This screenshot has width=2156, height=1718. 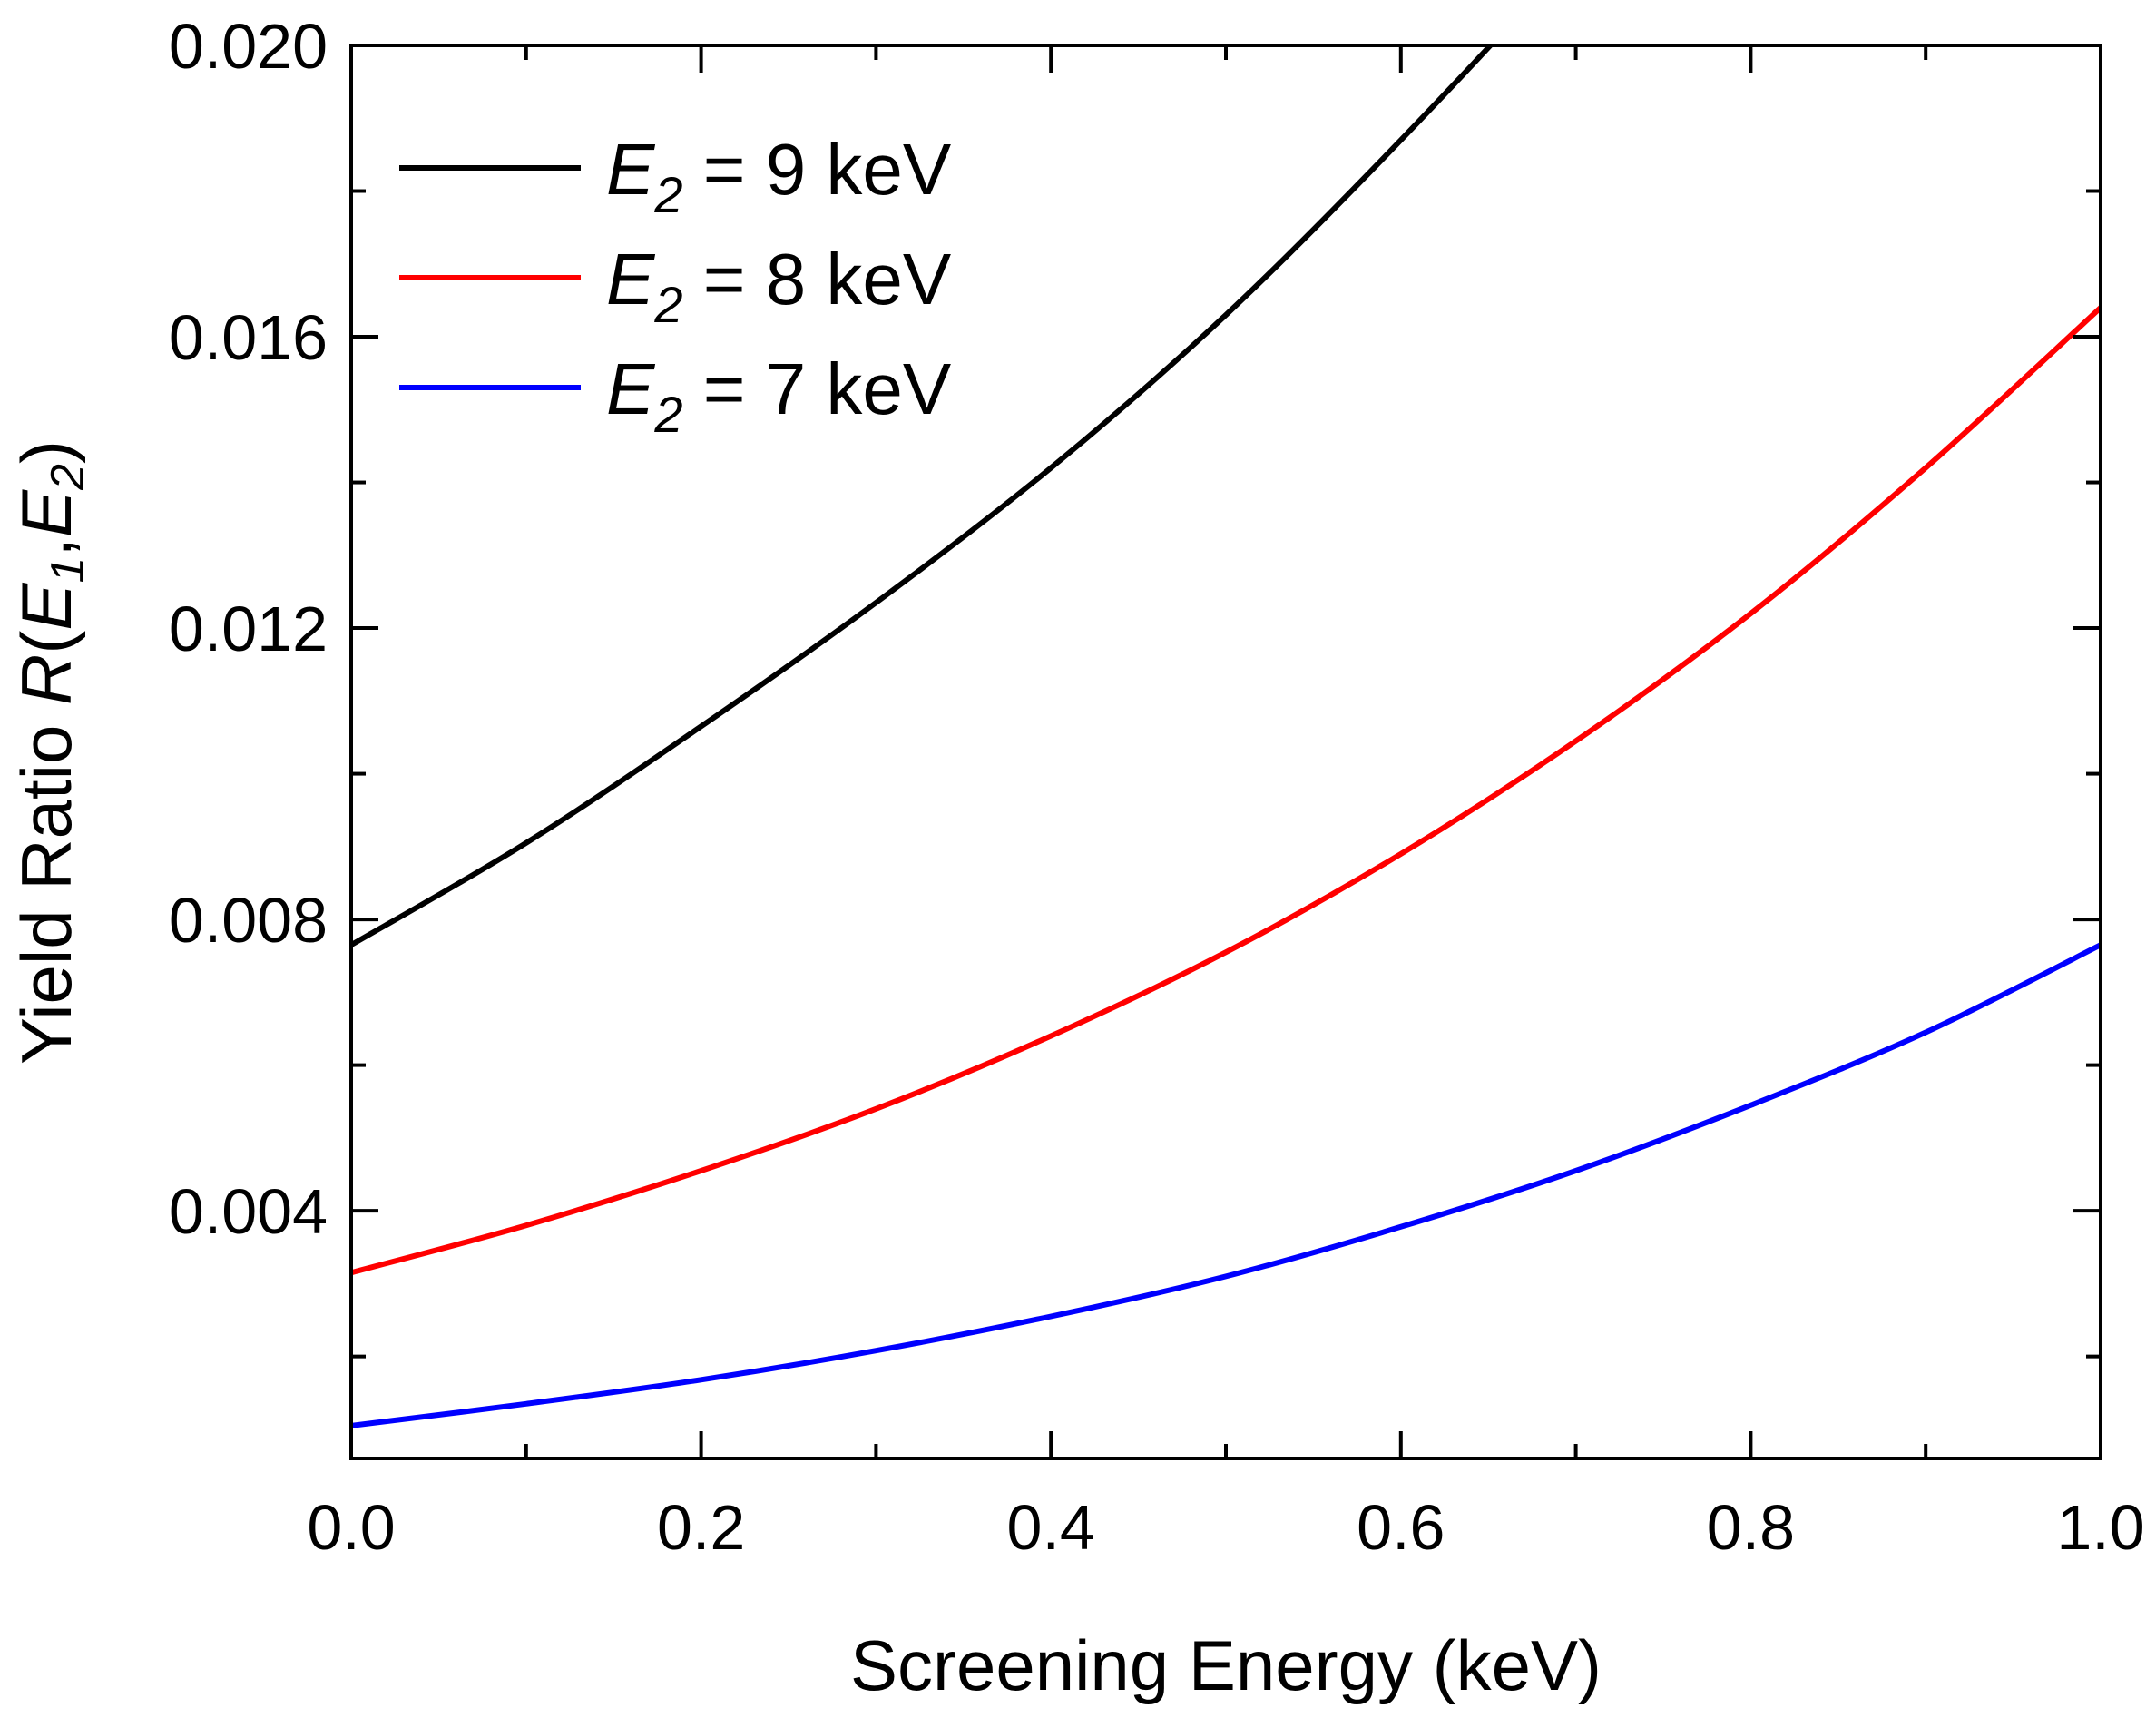 What do you see at coordinates (248, 46) in the screenshot?
I see `y-tick-label-4: 0.020` at bounding box center [248, 46].